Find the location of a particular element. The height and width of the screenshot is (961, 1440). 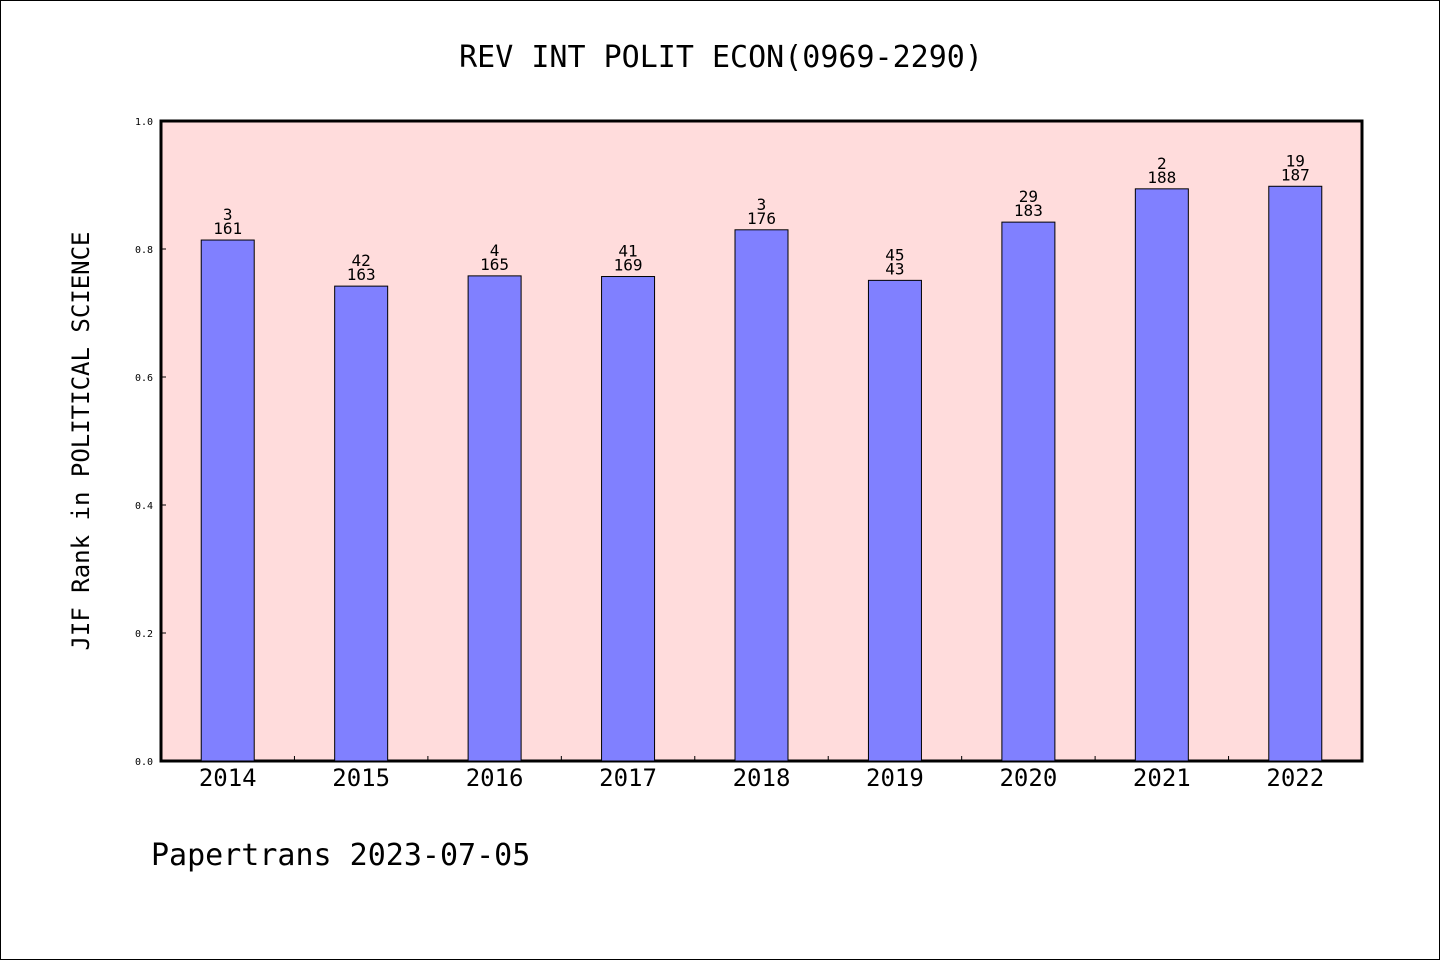

bar-2019 is located at coordinates (894, 520).